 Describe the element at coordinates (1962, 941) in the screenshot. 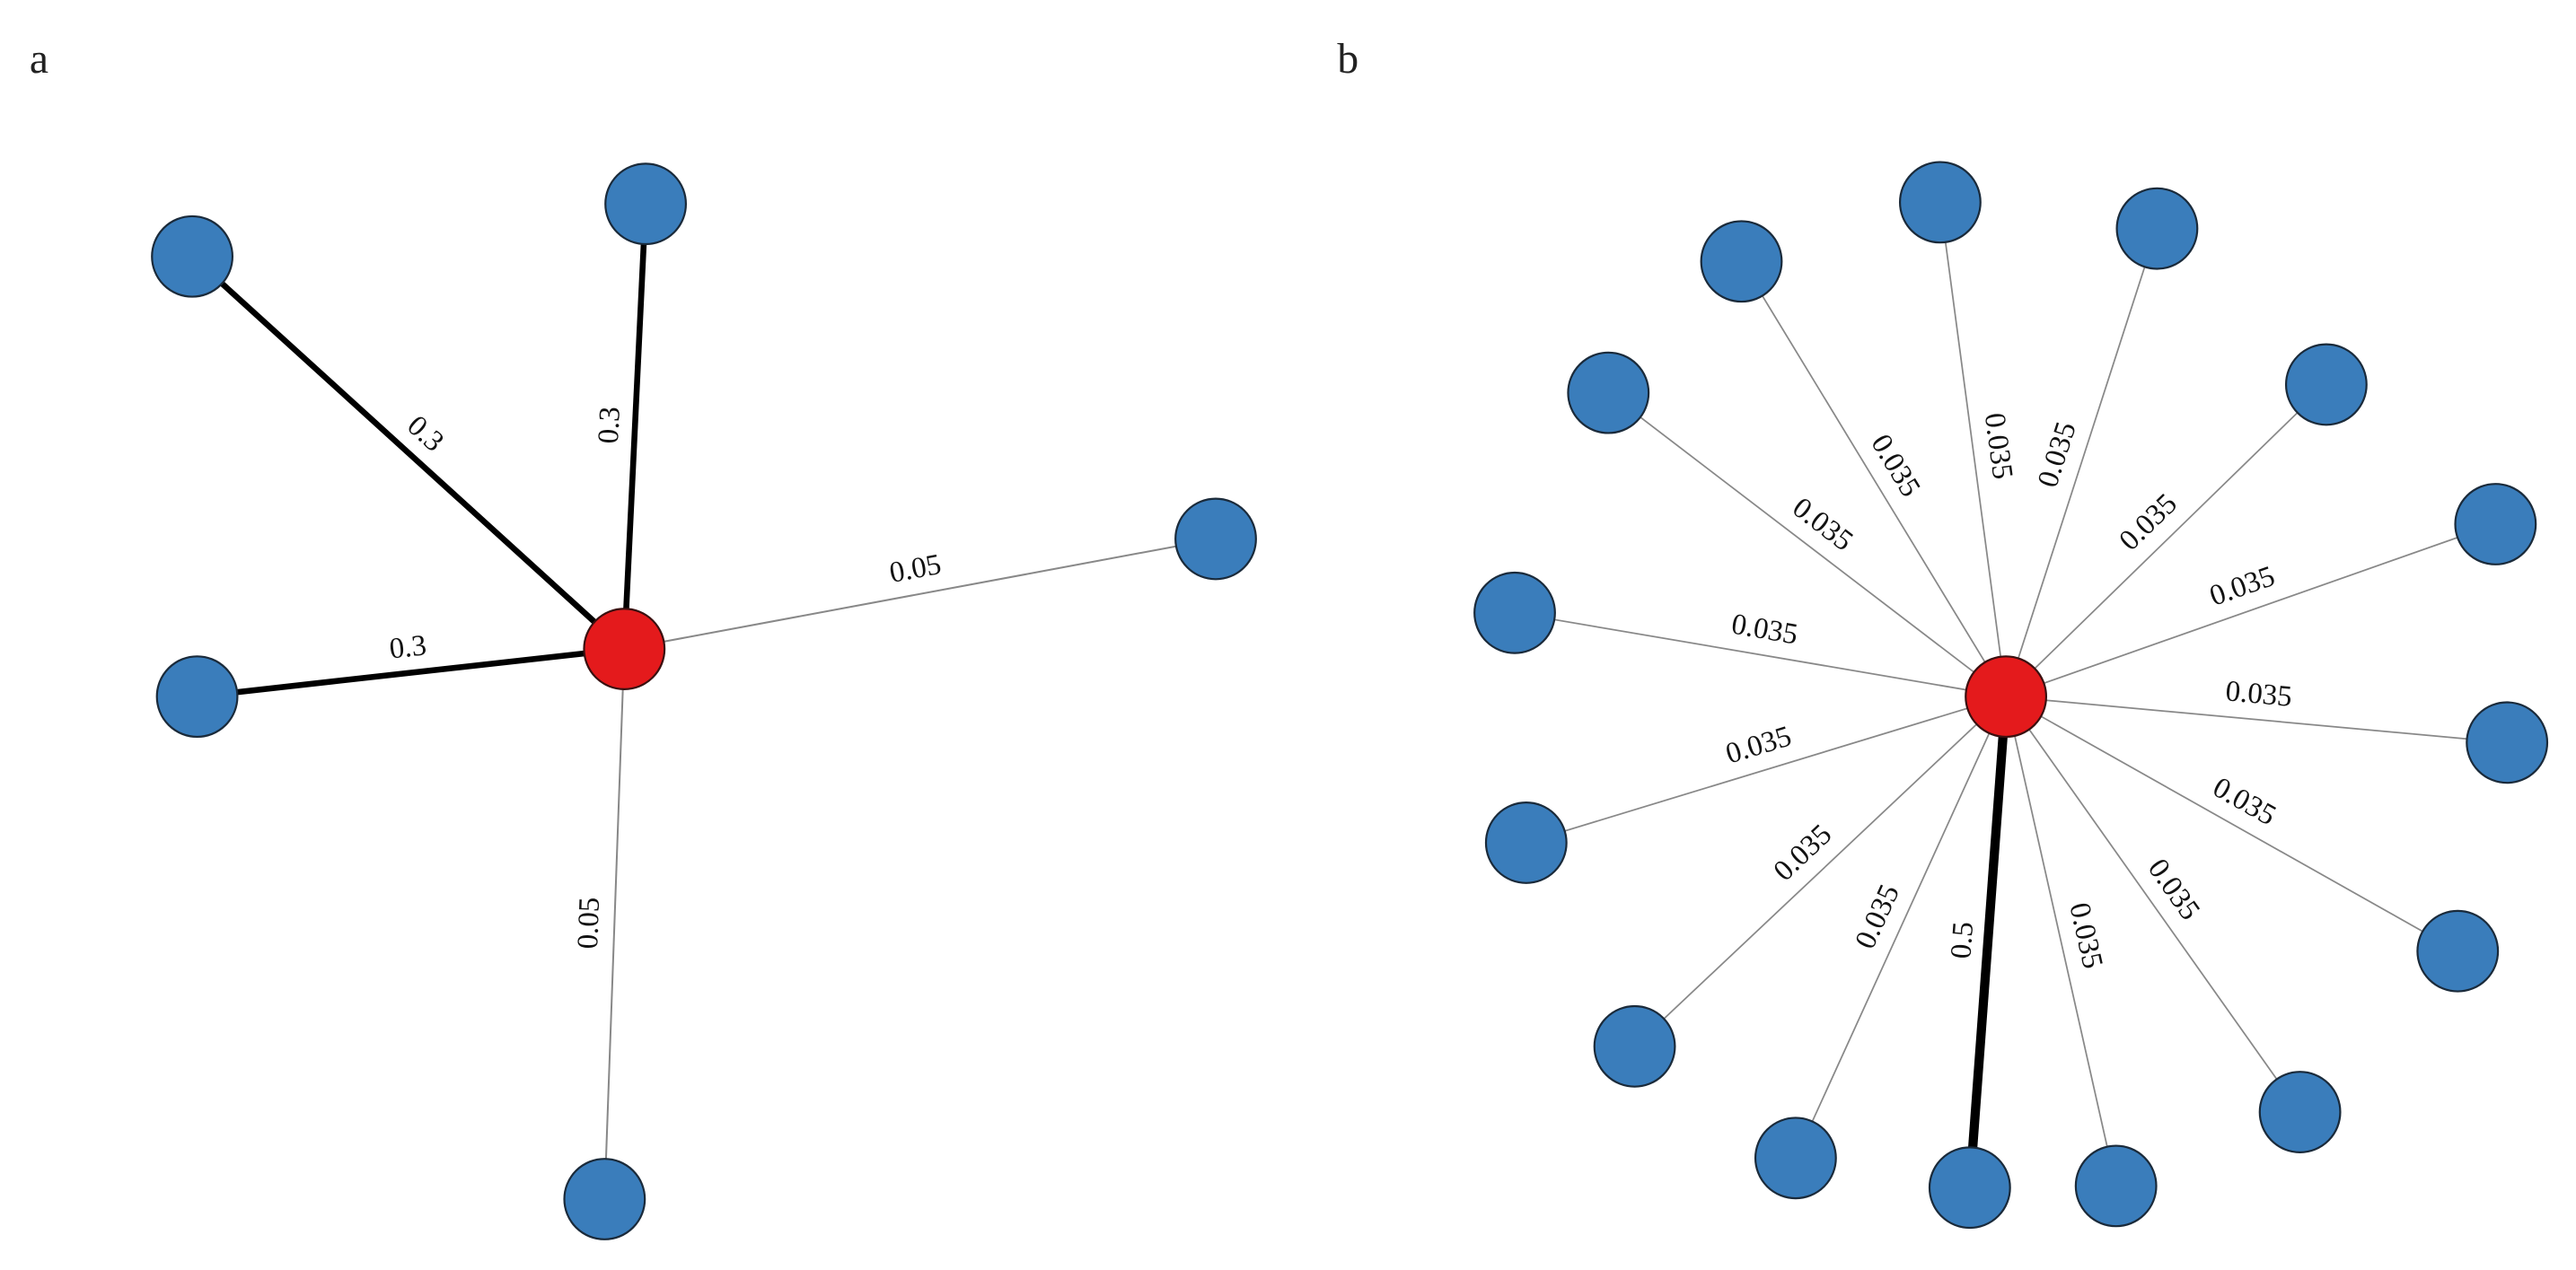

I see `edge-label: 0.5` at that location.